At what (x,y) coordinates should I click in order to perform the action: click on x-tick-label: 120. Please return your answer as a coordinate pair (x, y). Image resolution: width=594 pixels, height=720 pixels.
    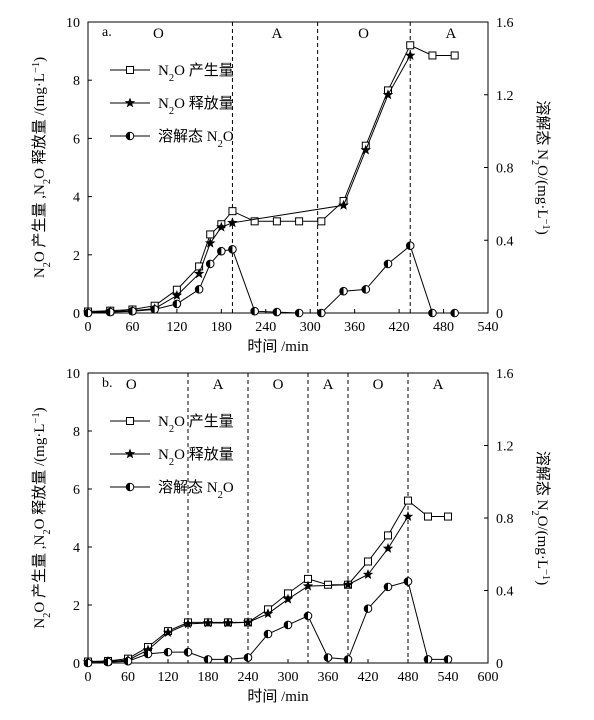
    Looking at the image, I should click on (176, 327).